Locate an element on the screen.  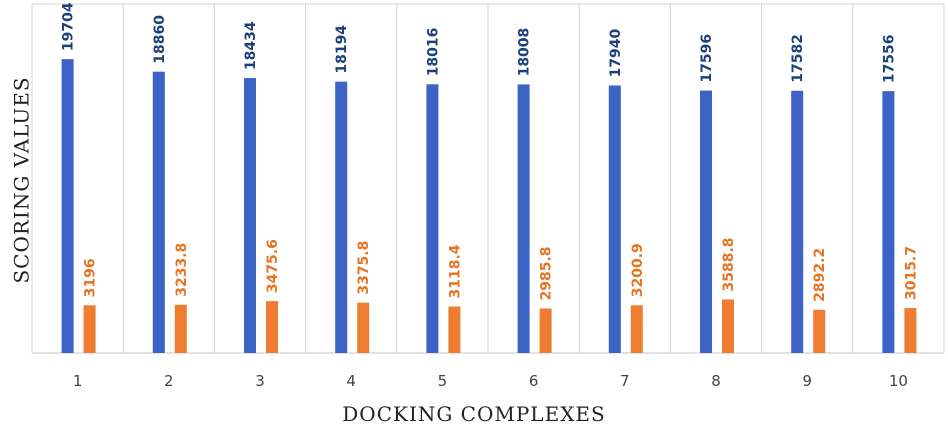
data-label: 17596 is located at coordinates (707, 58).